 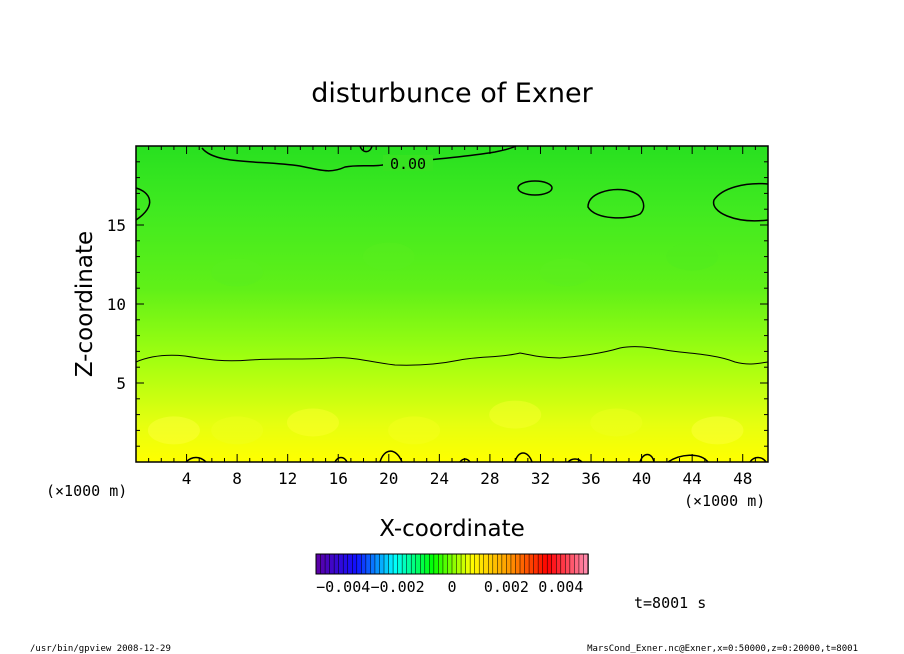 I want to click on contour-label-bg, so click(x=408, y=163).